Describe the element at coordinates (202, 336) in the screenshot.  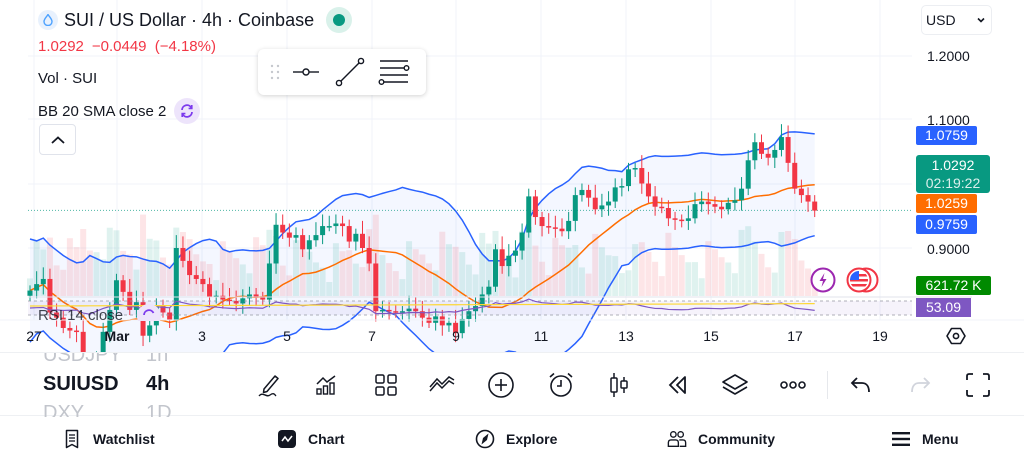
I see `time-axis-label: 3` at that location.